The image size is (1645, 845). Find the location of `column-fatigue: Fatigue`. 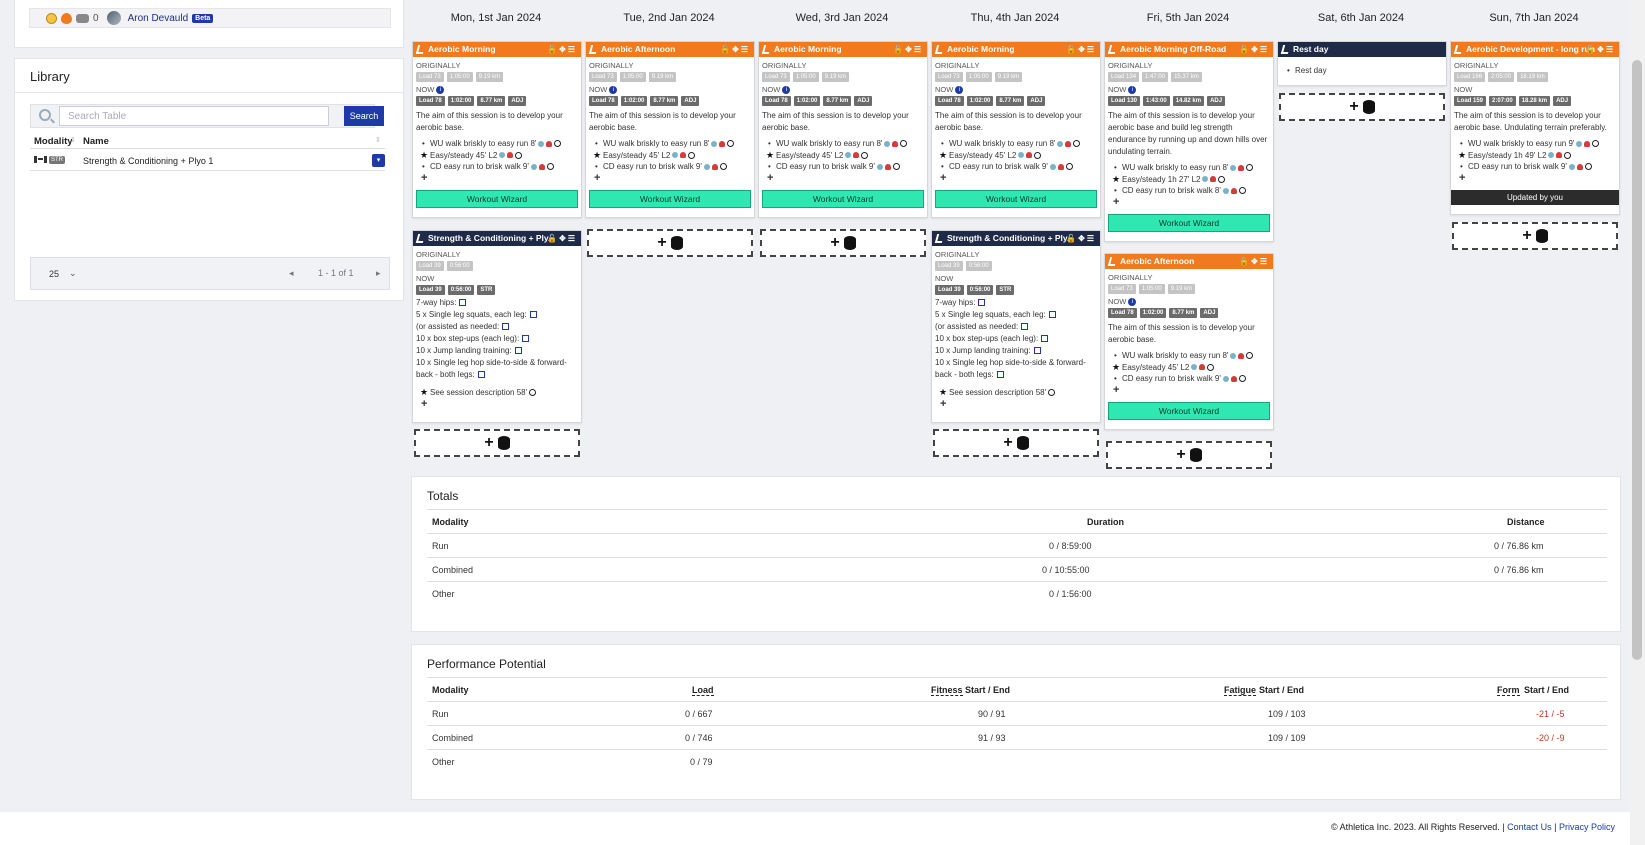

column-fatigue: Fatigue is located at coordinates (1240, 690).